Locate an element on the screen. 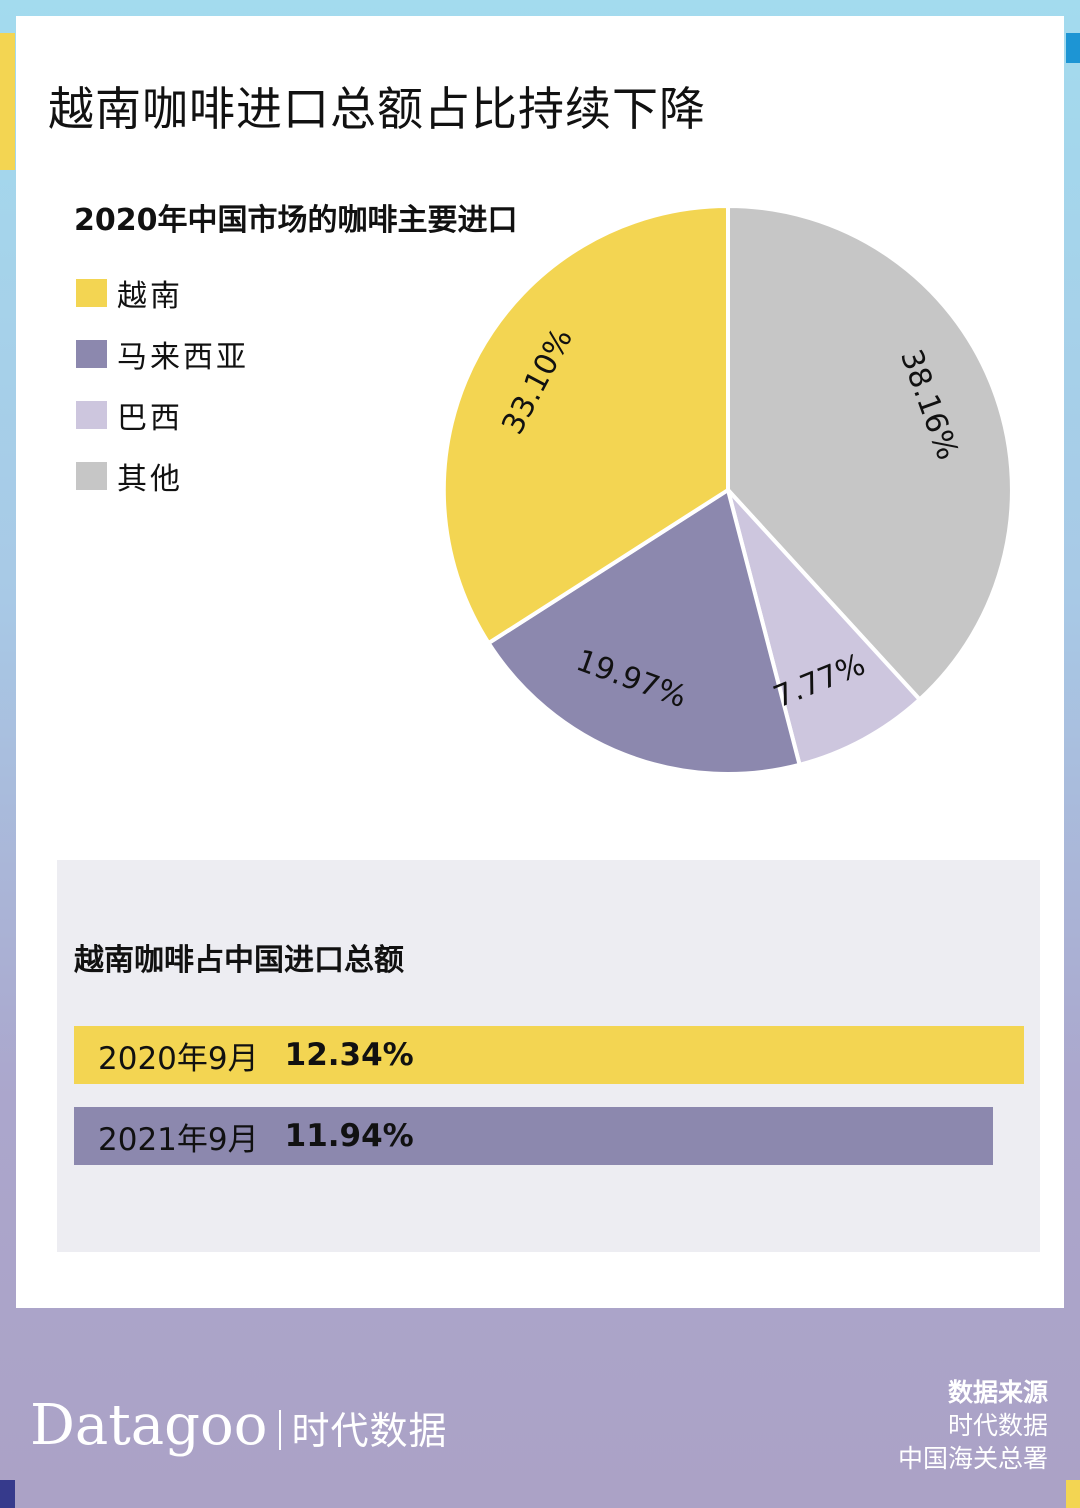  brand-logo: Datagoo 时代数据 is located at coordinates (238, 1426).